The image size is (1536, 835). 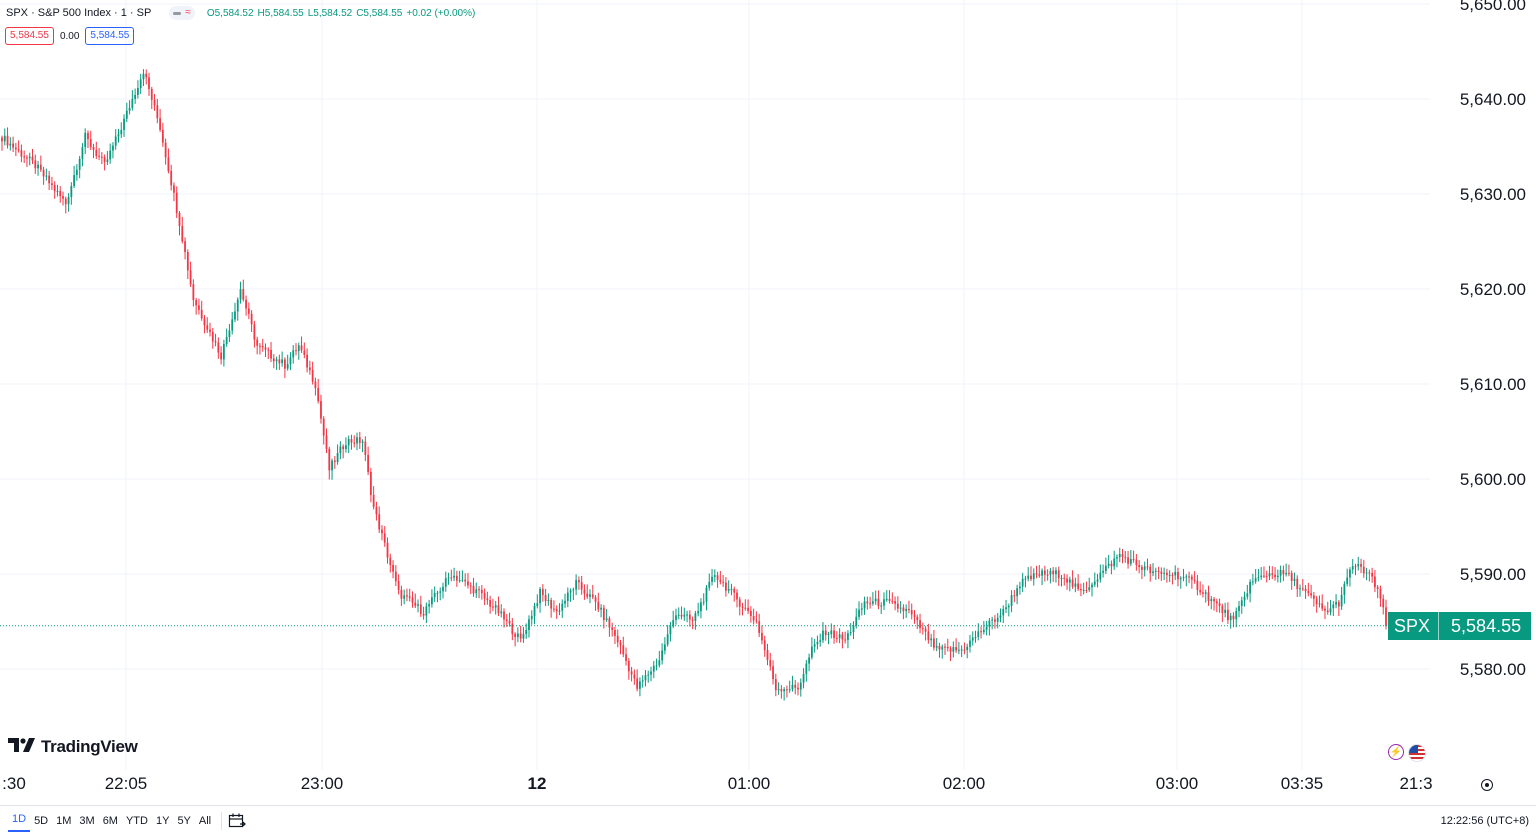 I want to click on range-1m-button: 1M, so click(x=64, y=820).